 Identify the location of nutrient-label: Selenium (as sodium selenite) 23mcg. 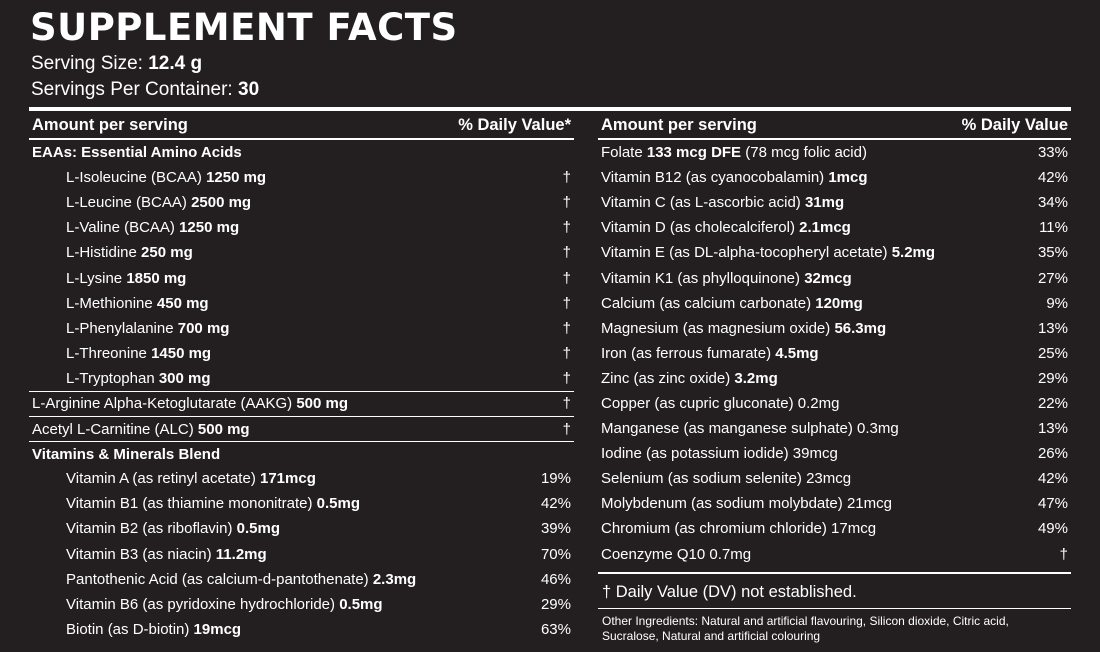
(726, 479).